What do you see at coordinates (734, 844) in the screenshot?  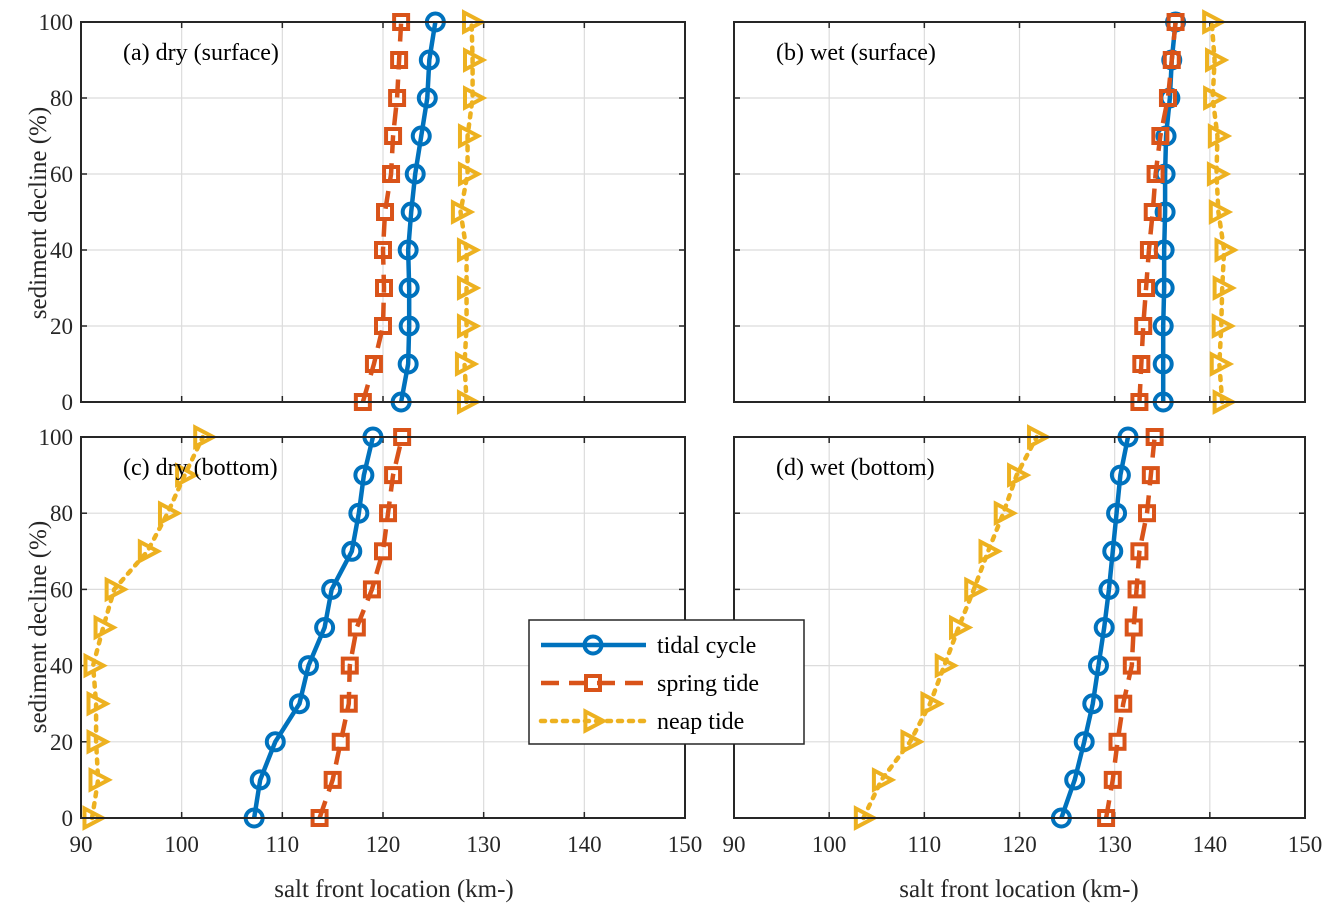 I see `x-tick-label: 90` at bounding box center [734, 844].